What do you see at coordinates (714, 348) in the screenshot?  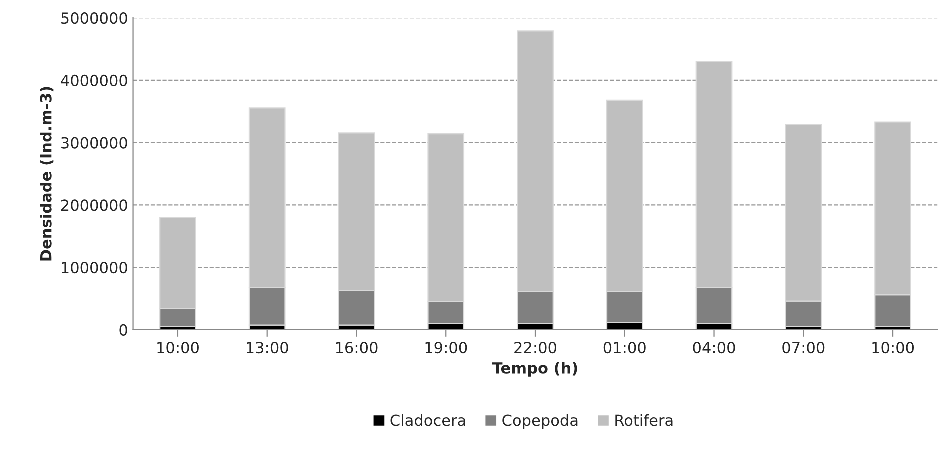 I see `x-tick-label: 04:00` at bounding box center [714, 348].